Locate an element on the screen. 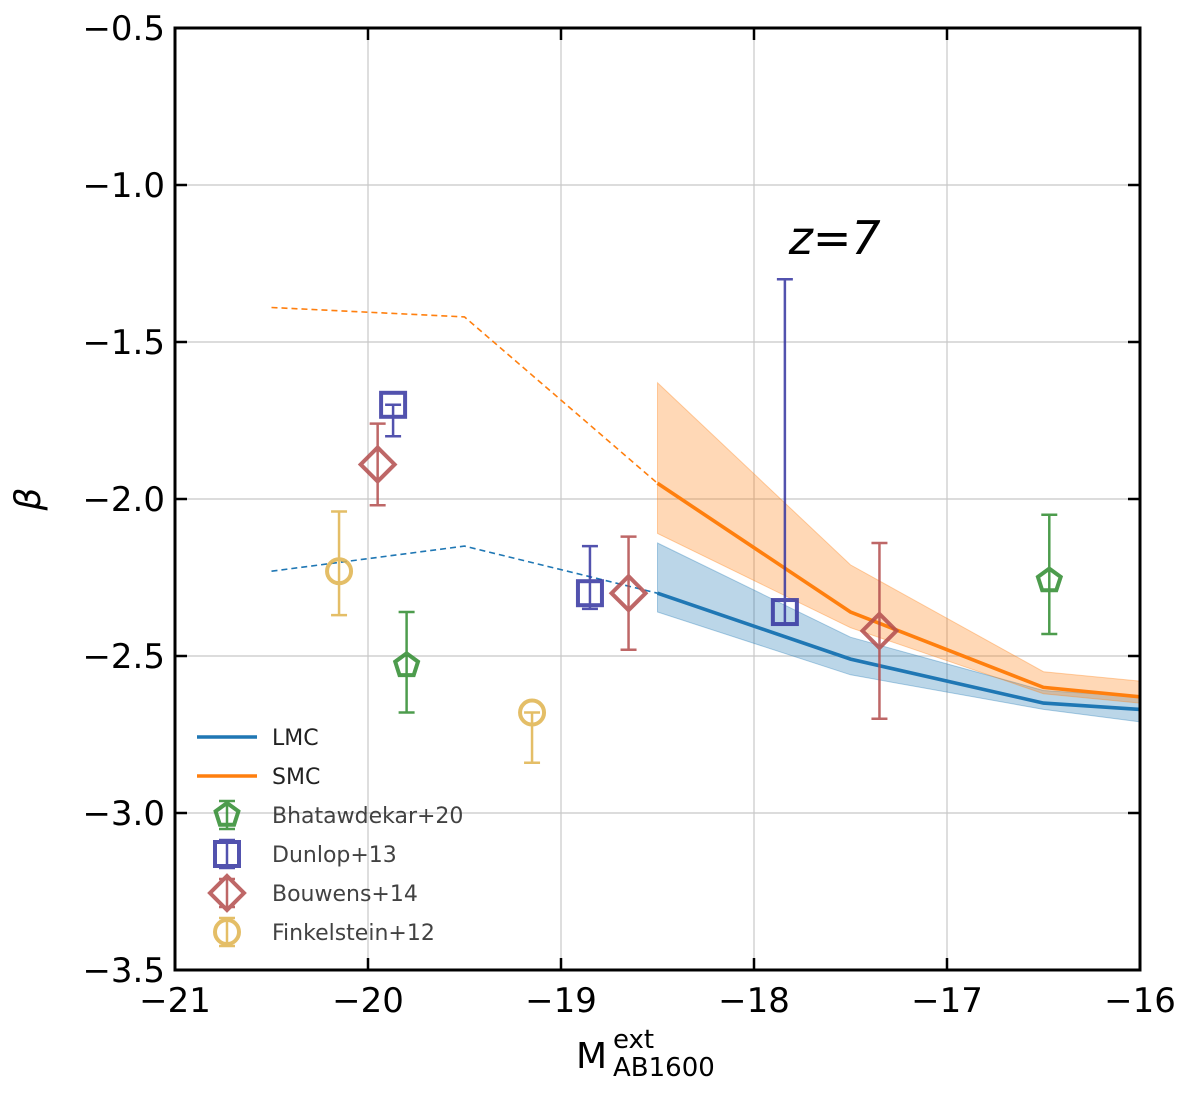 This screenshot has height=1094, width=1196. x-axis-label-superscript: ext is located at coordinates (633, 1040).